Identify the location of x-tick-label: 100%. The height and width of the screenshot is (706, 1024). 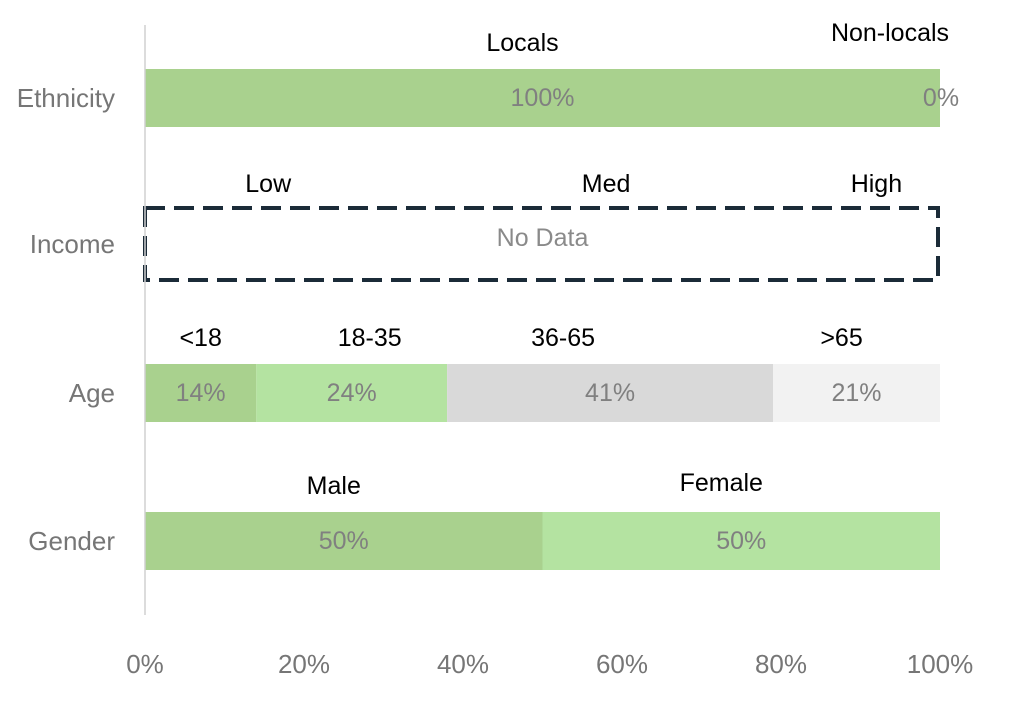
(940, 664).